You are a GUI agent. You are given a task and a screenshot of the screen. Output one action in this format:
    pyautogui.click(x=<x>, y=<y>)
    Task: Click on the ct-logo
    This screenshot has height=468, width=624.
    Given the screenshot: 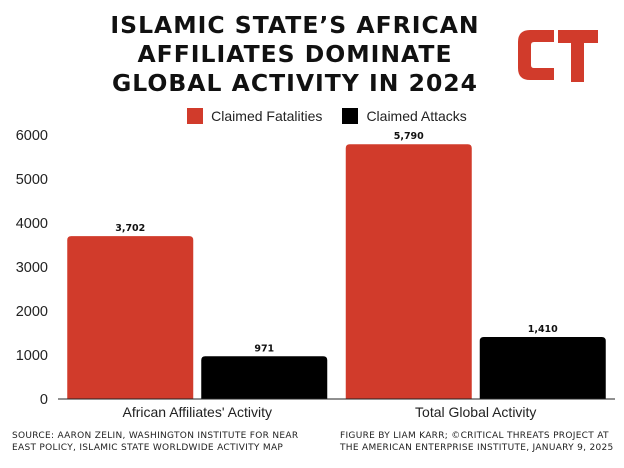 What is the action you would take?
    pyautogui.click(x=558, y=56)
    